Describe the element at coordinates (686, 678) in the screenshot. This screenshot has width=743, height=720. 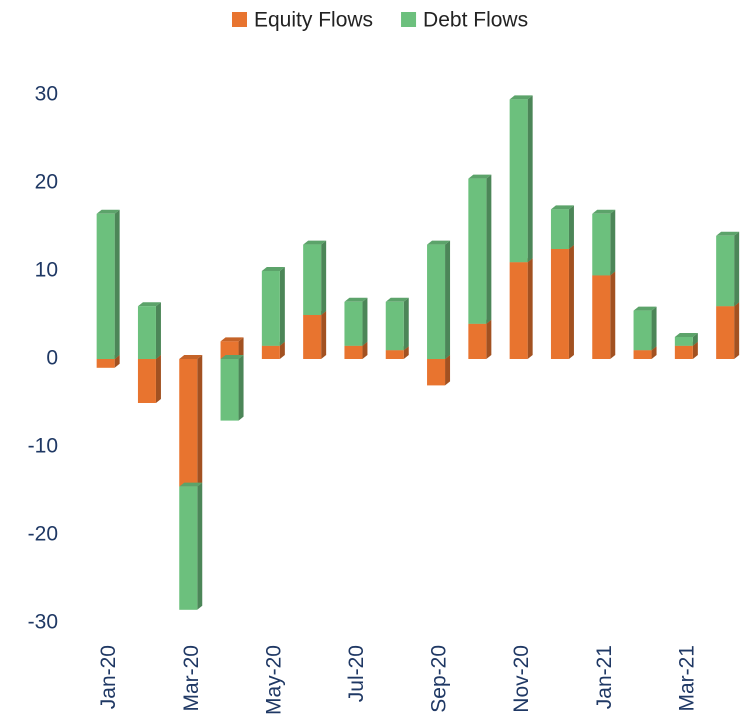
I see `x-tick-label: Mar-21` at that location.